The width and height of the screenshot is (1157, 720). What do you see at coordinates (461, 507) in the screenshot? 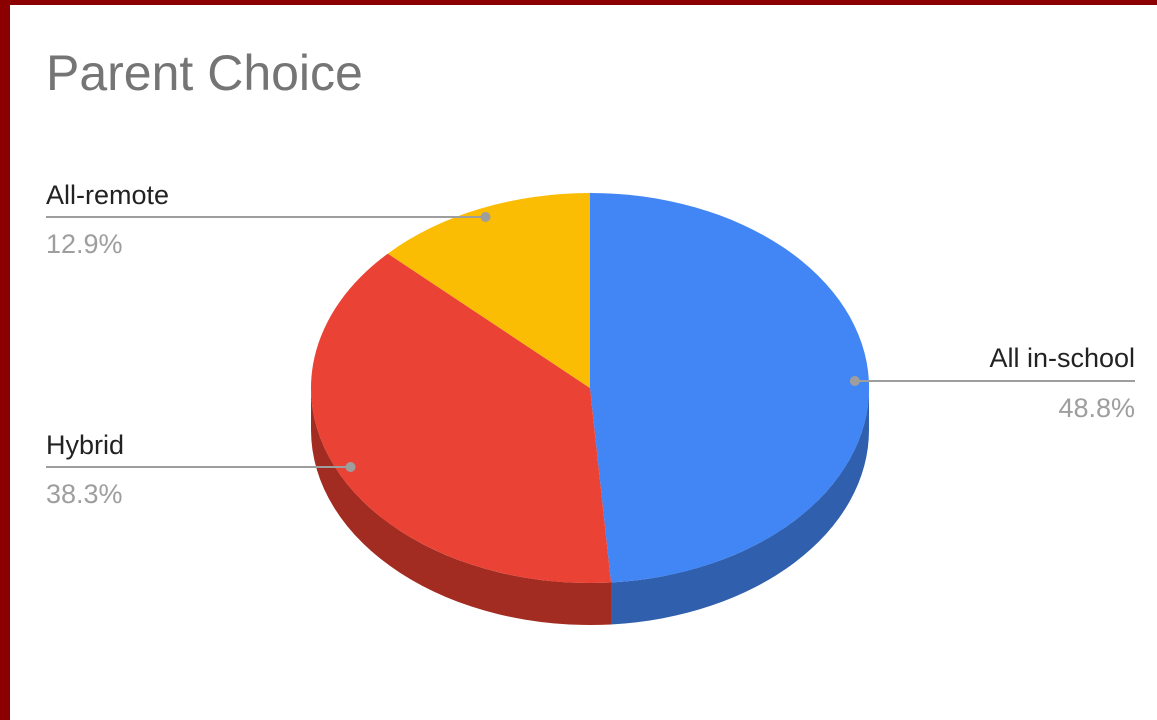
I see `slice-side-hybrid` at bounding box center [461, 507].